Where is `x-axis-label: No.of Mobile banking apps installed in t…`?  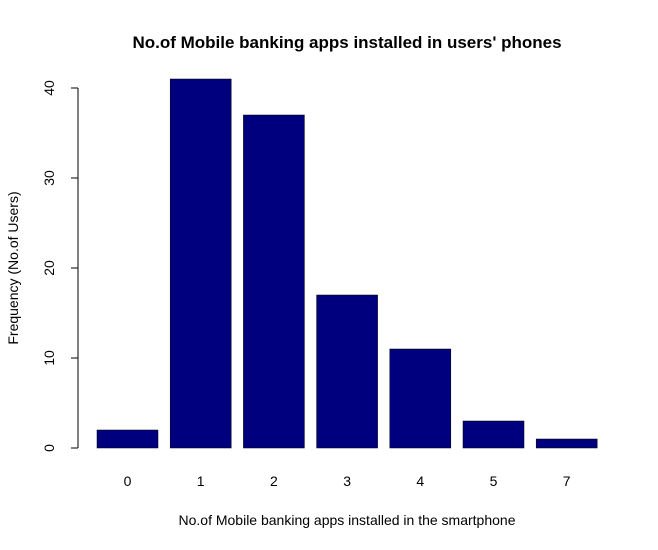
x-axis-label: No.of Mobile banking apps installed in t… is located at coordinates (347, 520).